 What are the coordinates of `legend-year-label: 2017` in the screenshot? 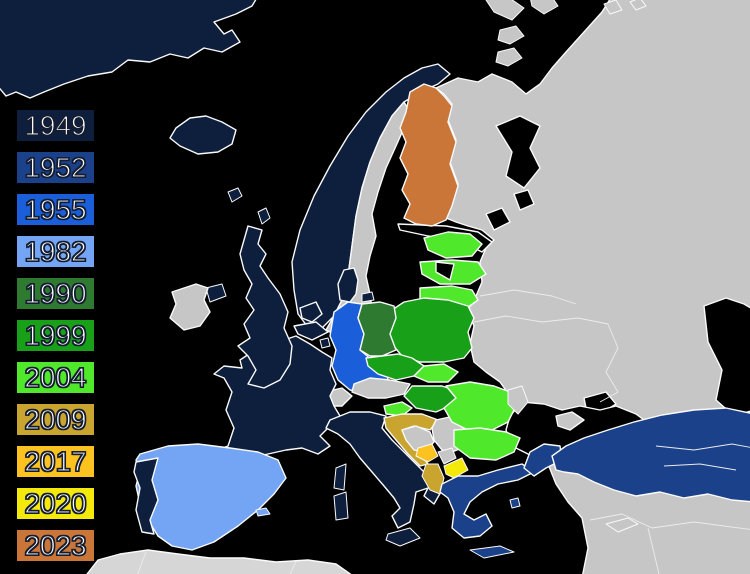 It's located at (56, 461).